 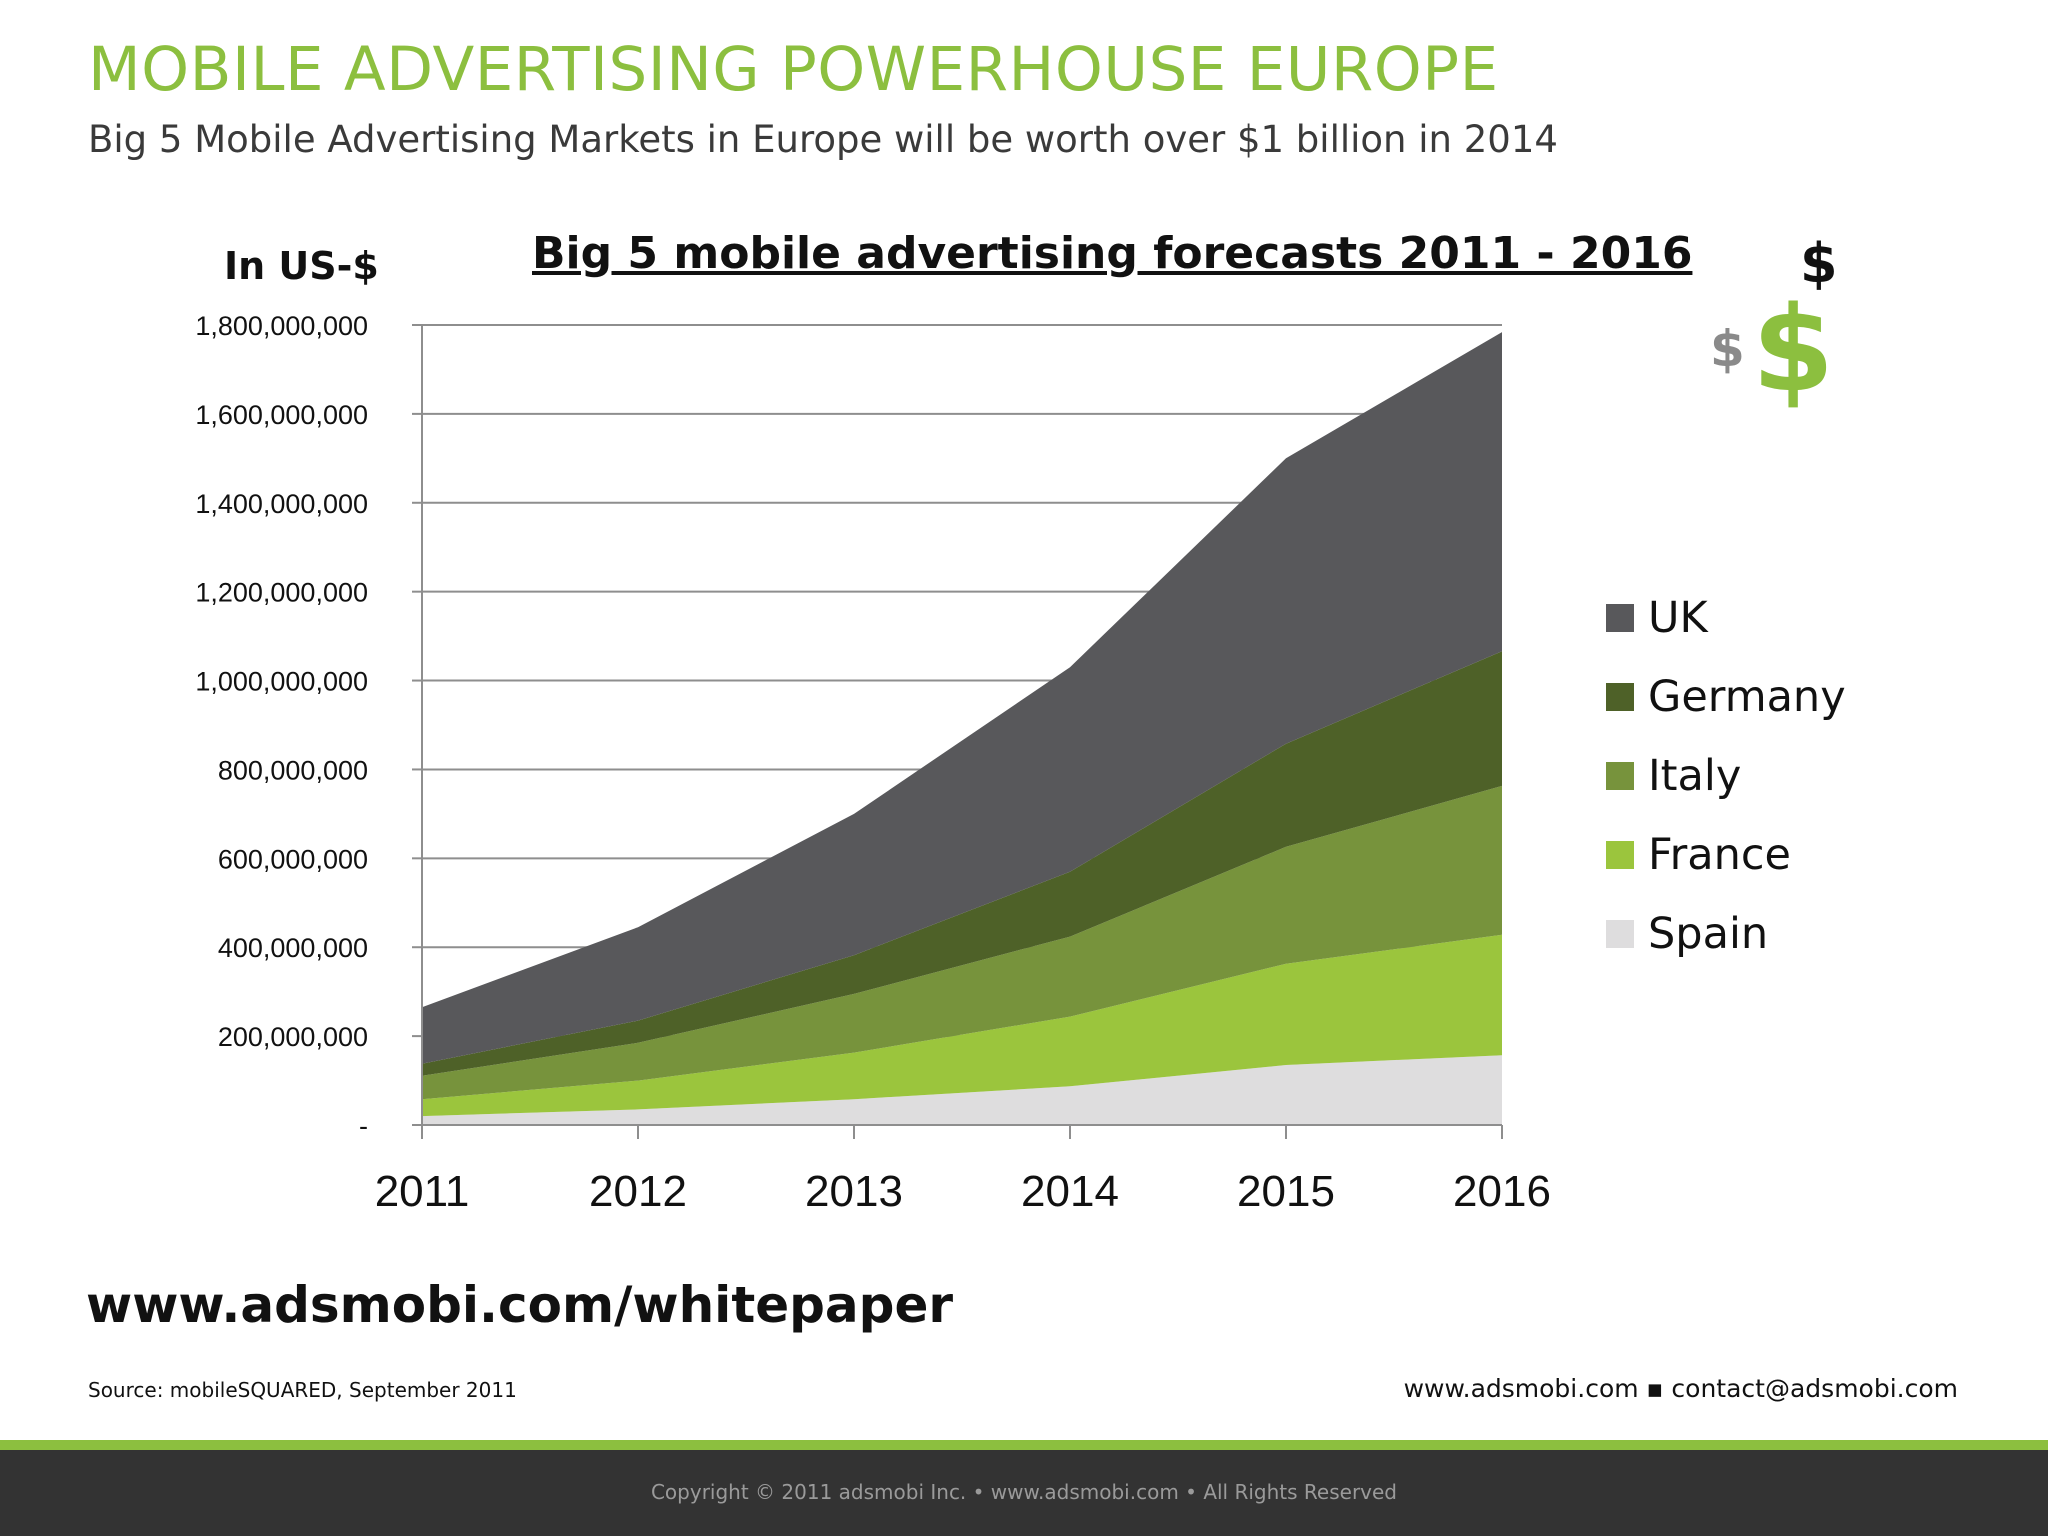 I want to click on dollar-icon-green: $, so click(x=1793, y=349).